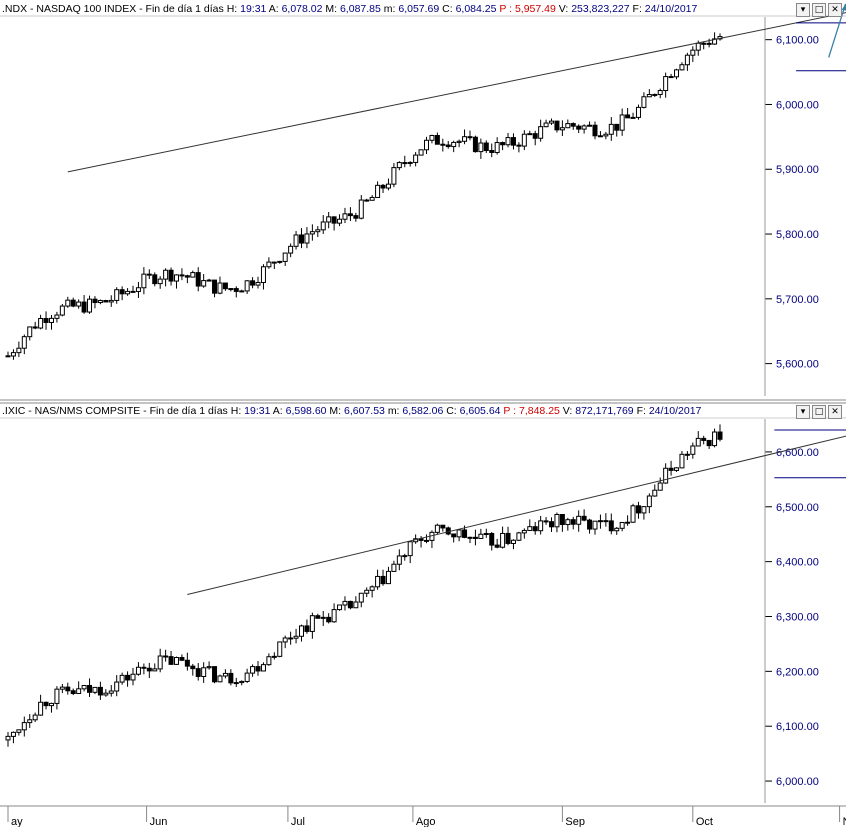 Image resolution: width=846 pixels, height=827 pixels. I want to click on ixic-minimize-button: ▾, so click(803, 412).